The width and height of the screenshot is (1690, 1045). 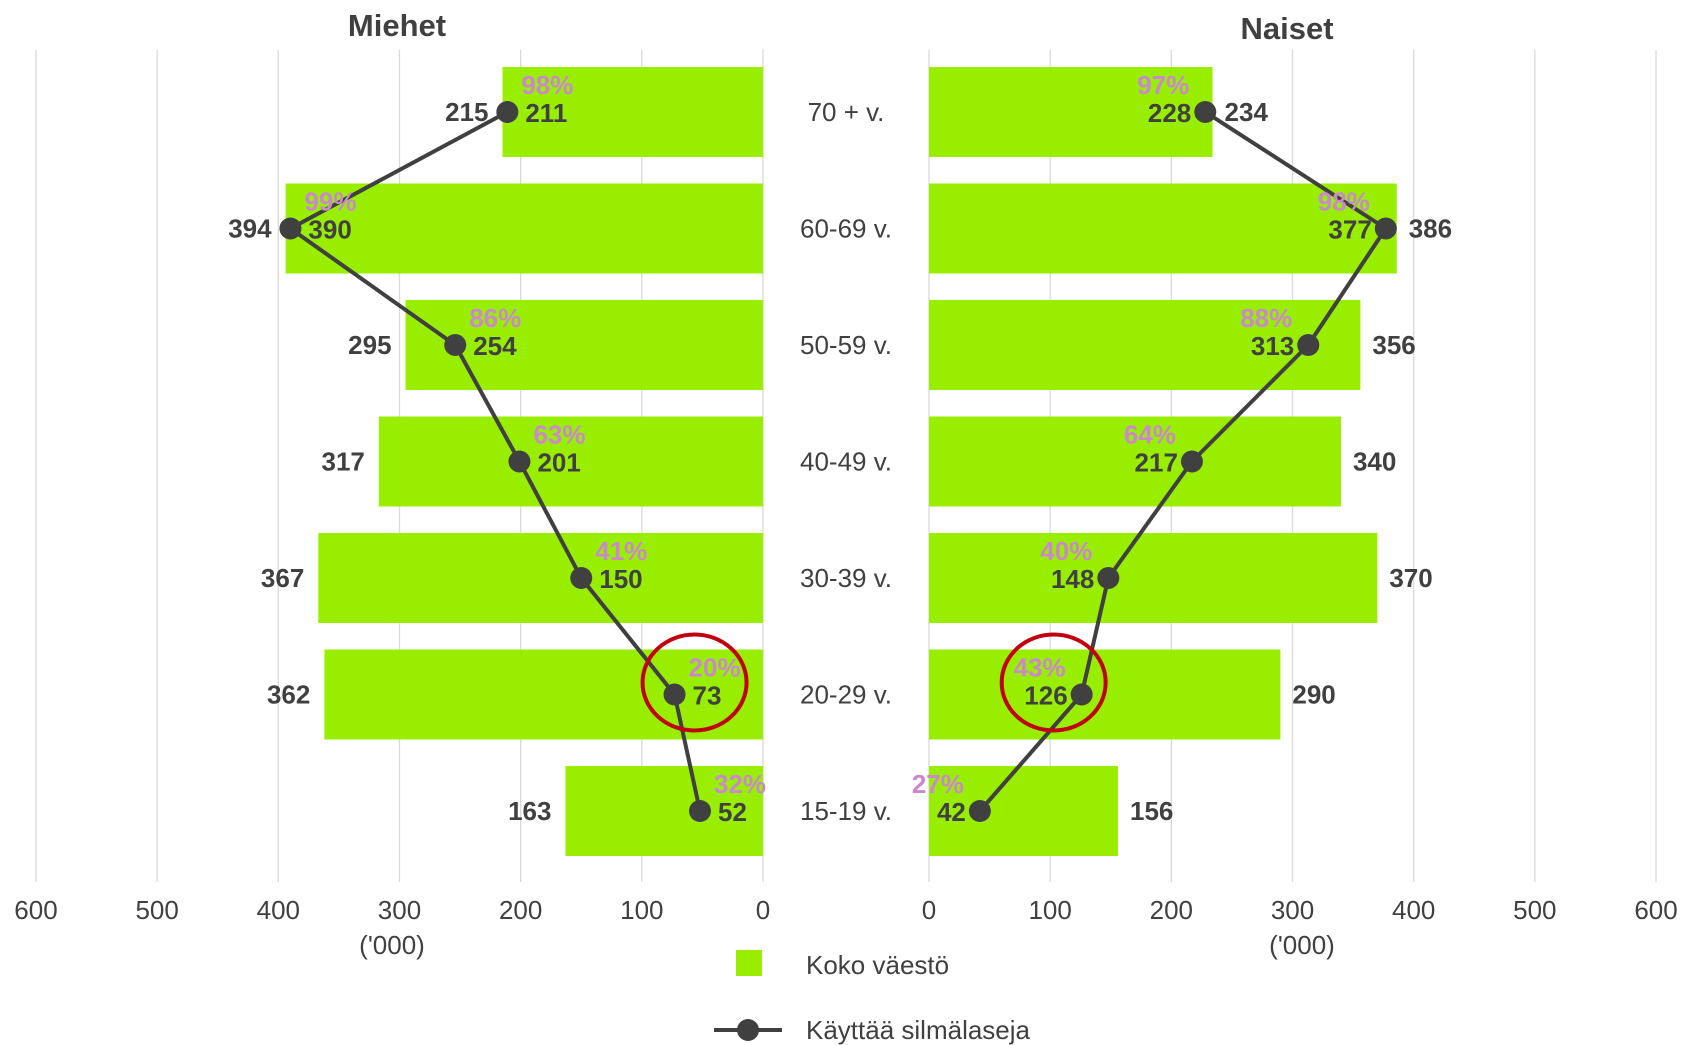 I want to click on glasses-value-left-30-39-v: 150, so click(x=620, y=579).